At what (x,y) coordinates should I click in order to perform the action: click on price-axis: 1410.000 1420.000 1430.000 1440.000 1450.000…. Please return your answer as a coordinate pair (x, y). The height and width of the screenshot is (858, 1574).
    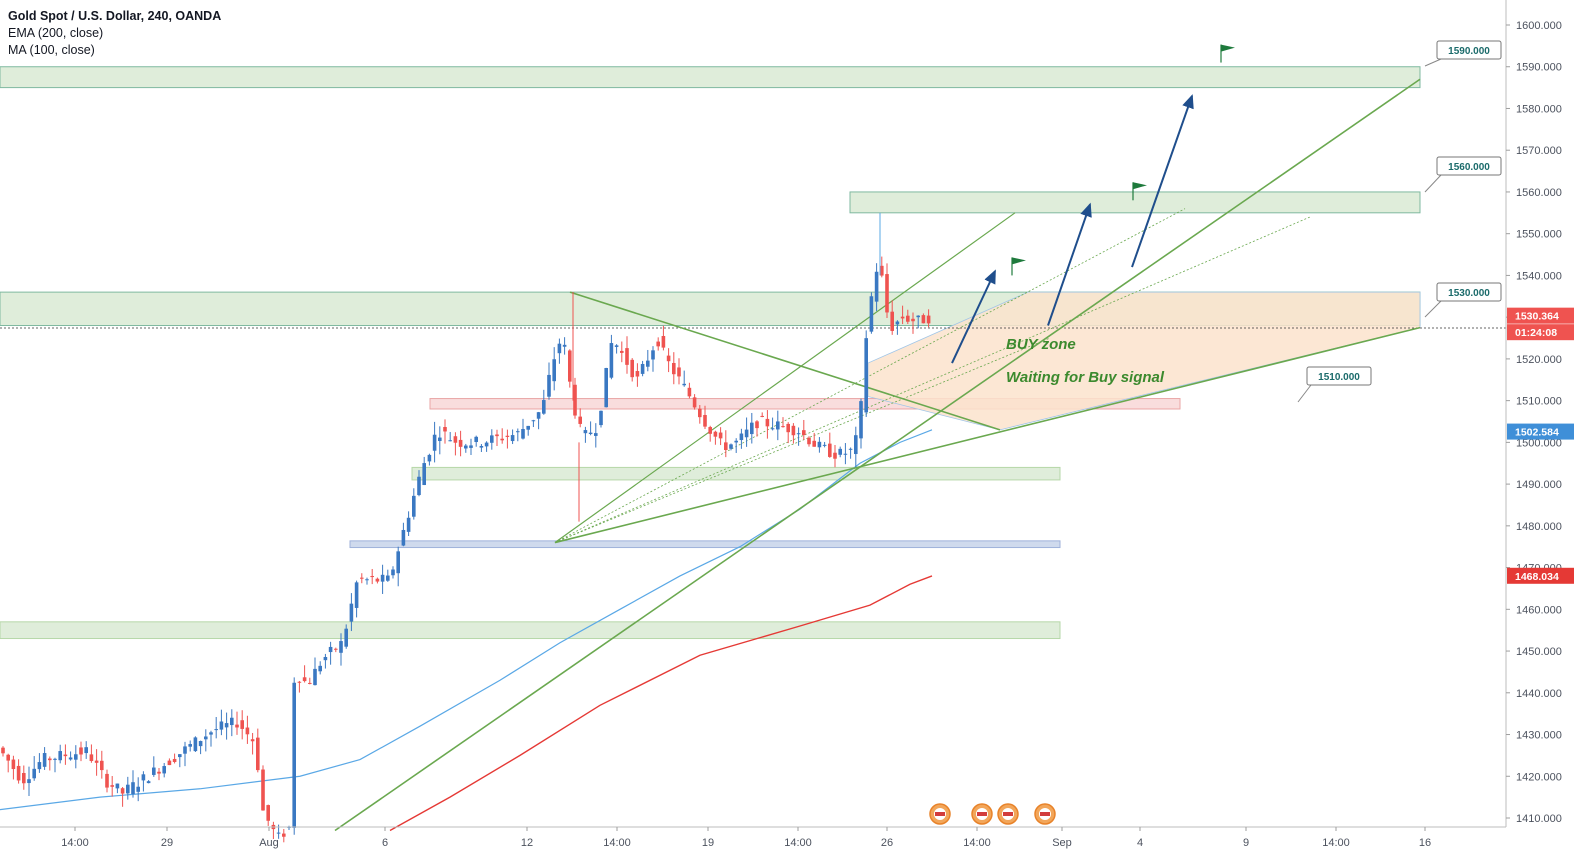
    Looking at the image, I should click on (1539, 413).